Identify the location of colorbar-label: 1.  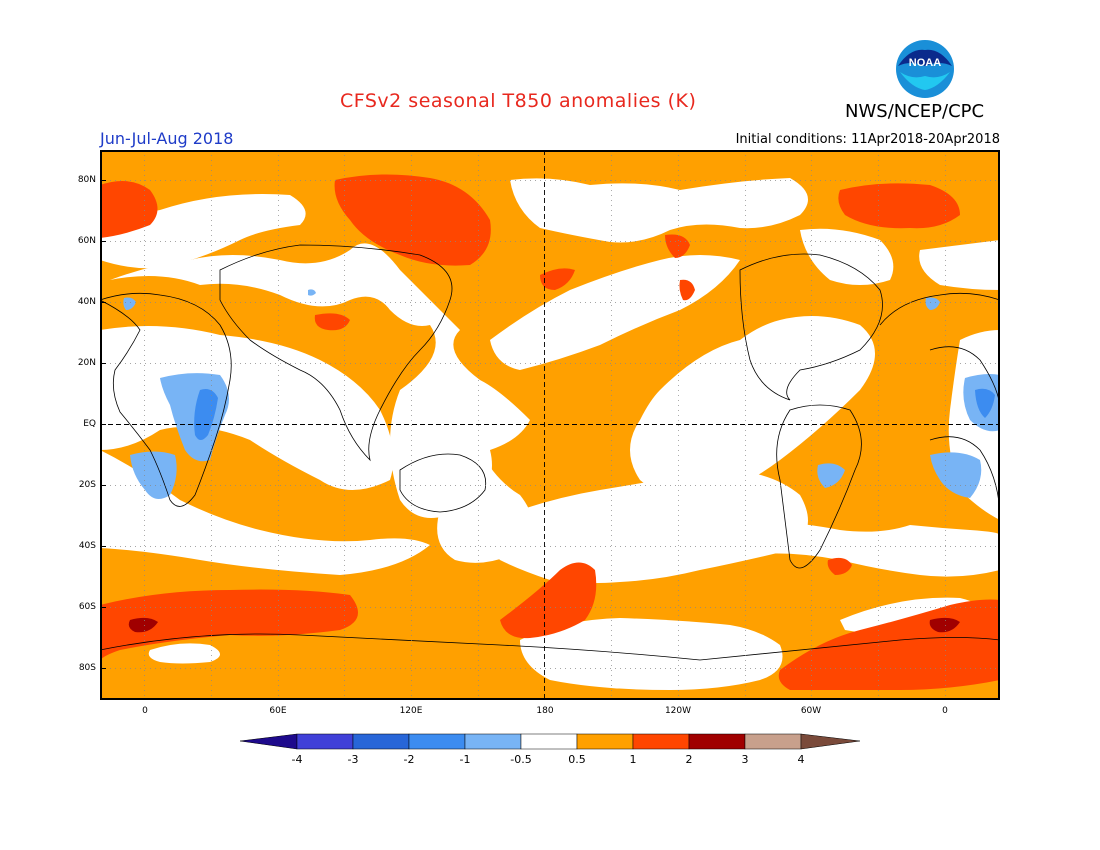
(633, 759).